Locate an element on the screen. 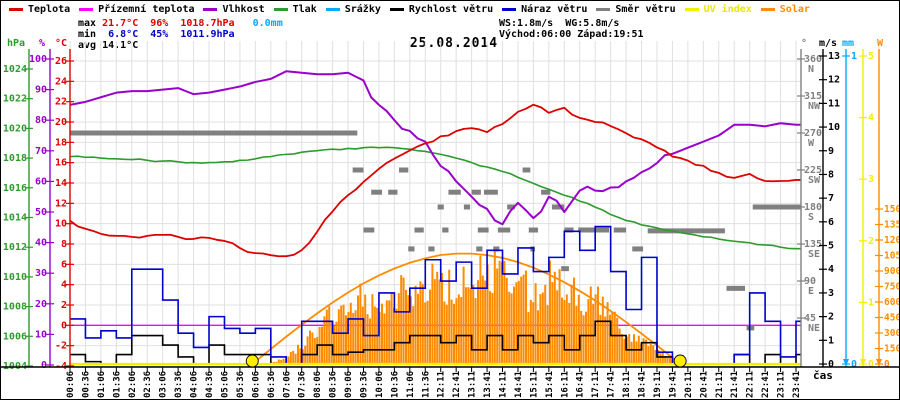  svg-text: 12:41 is located at coordinates (457, 384).